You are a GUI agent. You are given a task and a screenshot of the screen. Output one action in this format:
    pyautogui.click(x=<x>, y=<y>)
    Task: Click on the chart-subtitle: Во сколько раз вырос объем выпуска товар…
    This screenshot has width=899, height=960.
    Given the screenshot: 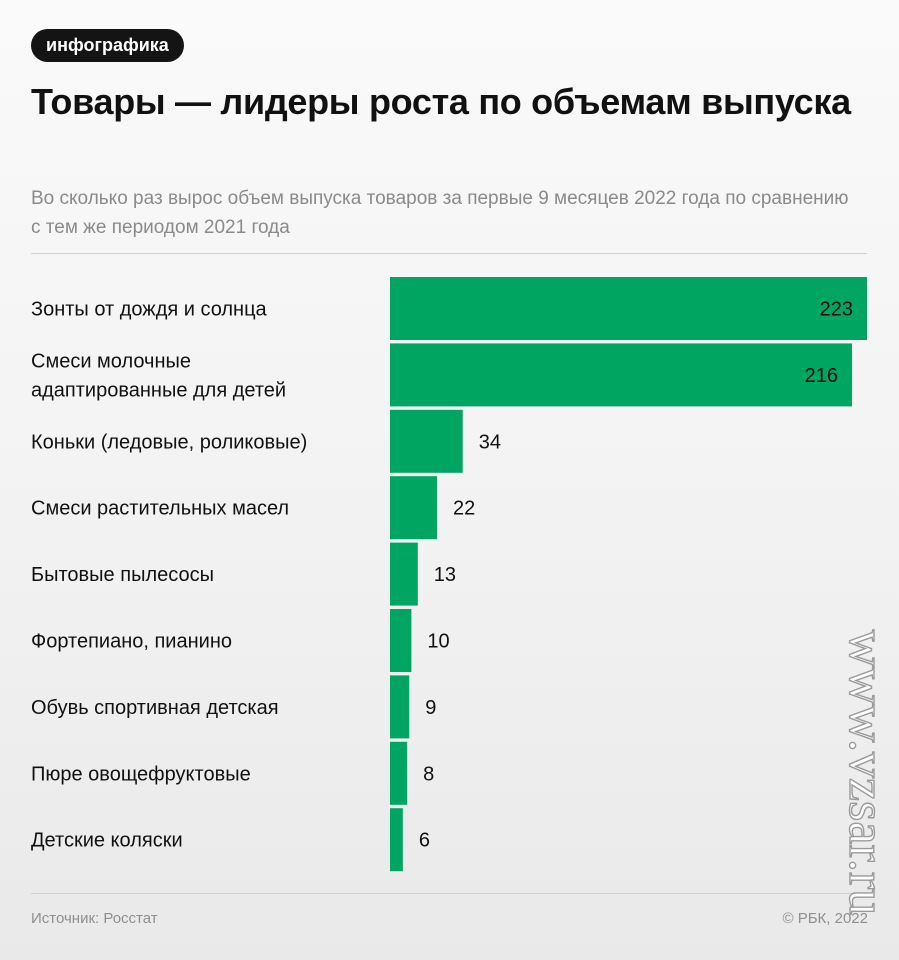 What is the action you would take?
    pyautogui.click(x=440, y=213)
    